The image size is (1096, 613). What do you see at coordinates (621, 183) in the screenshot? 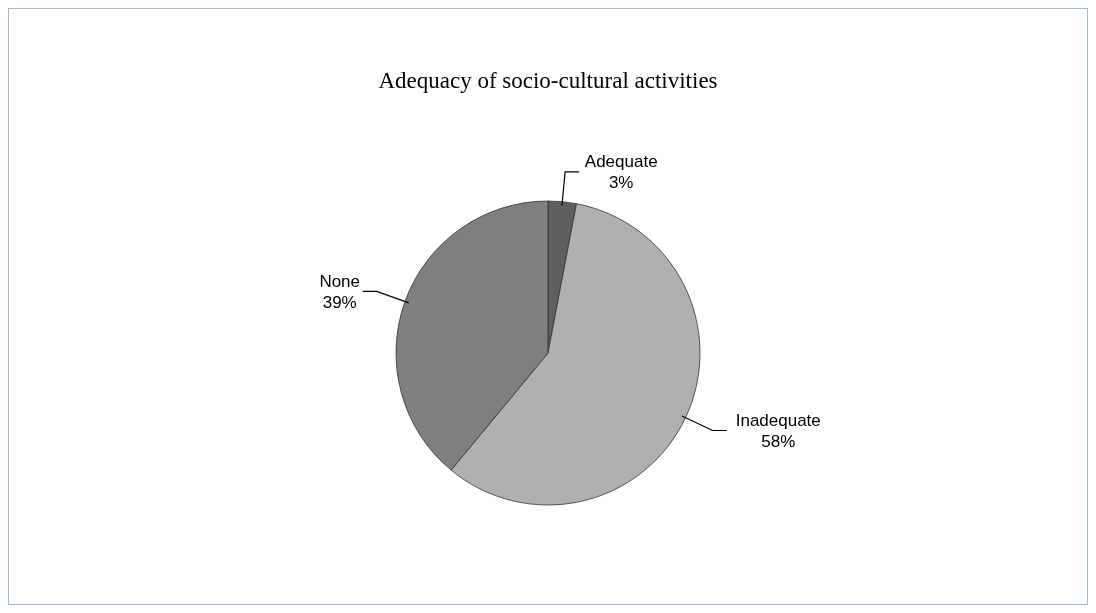
I see `data-label: 3%` at bounding box center [621, 183].